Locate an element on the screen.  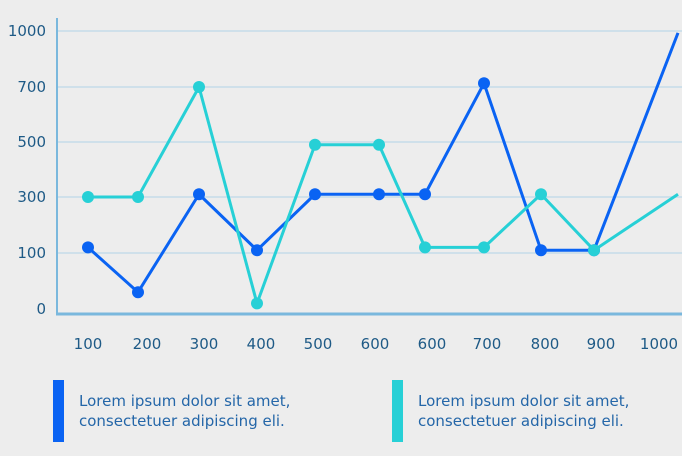
x-tick-label: 500 is located at coordinates (318, 344).